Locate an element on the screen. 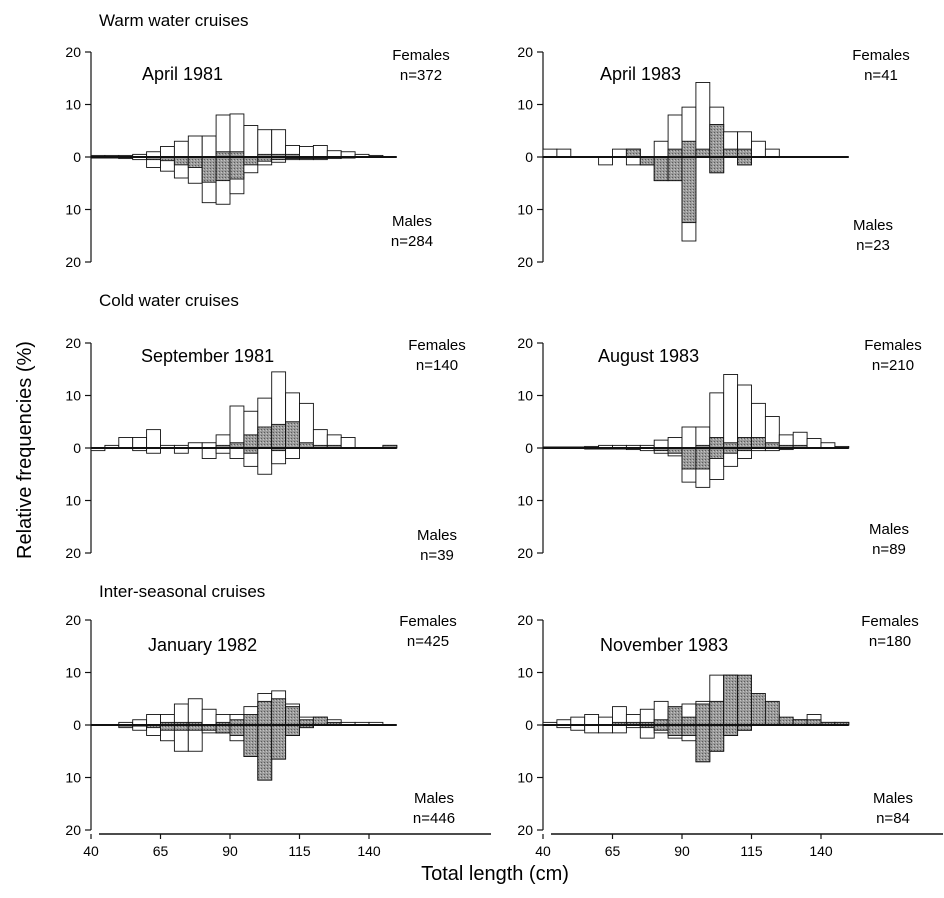  section-heading-inter: Inter-seasonal cruises is located at coordinates (182, 591).